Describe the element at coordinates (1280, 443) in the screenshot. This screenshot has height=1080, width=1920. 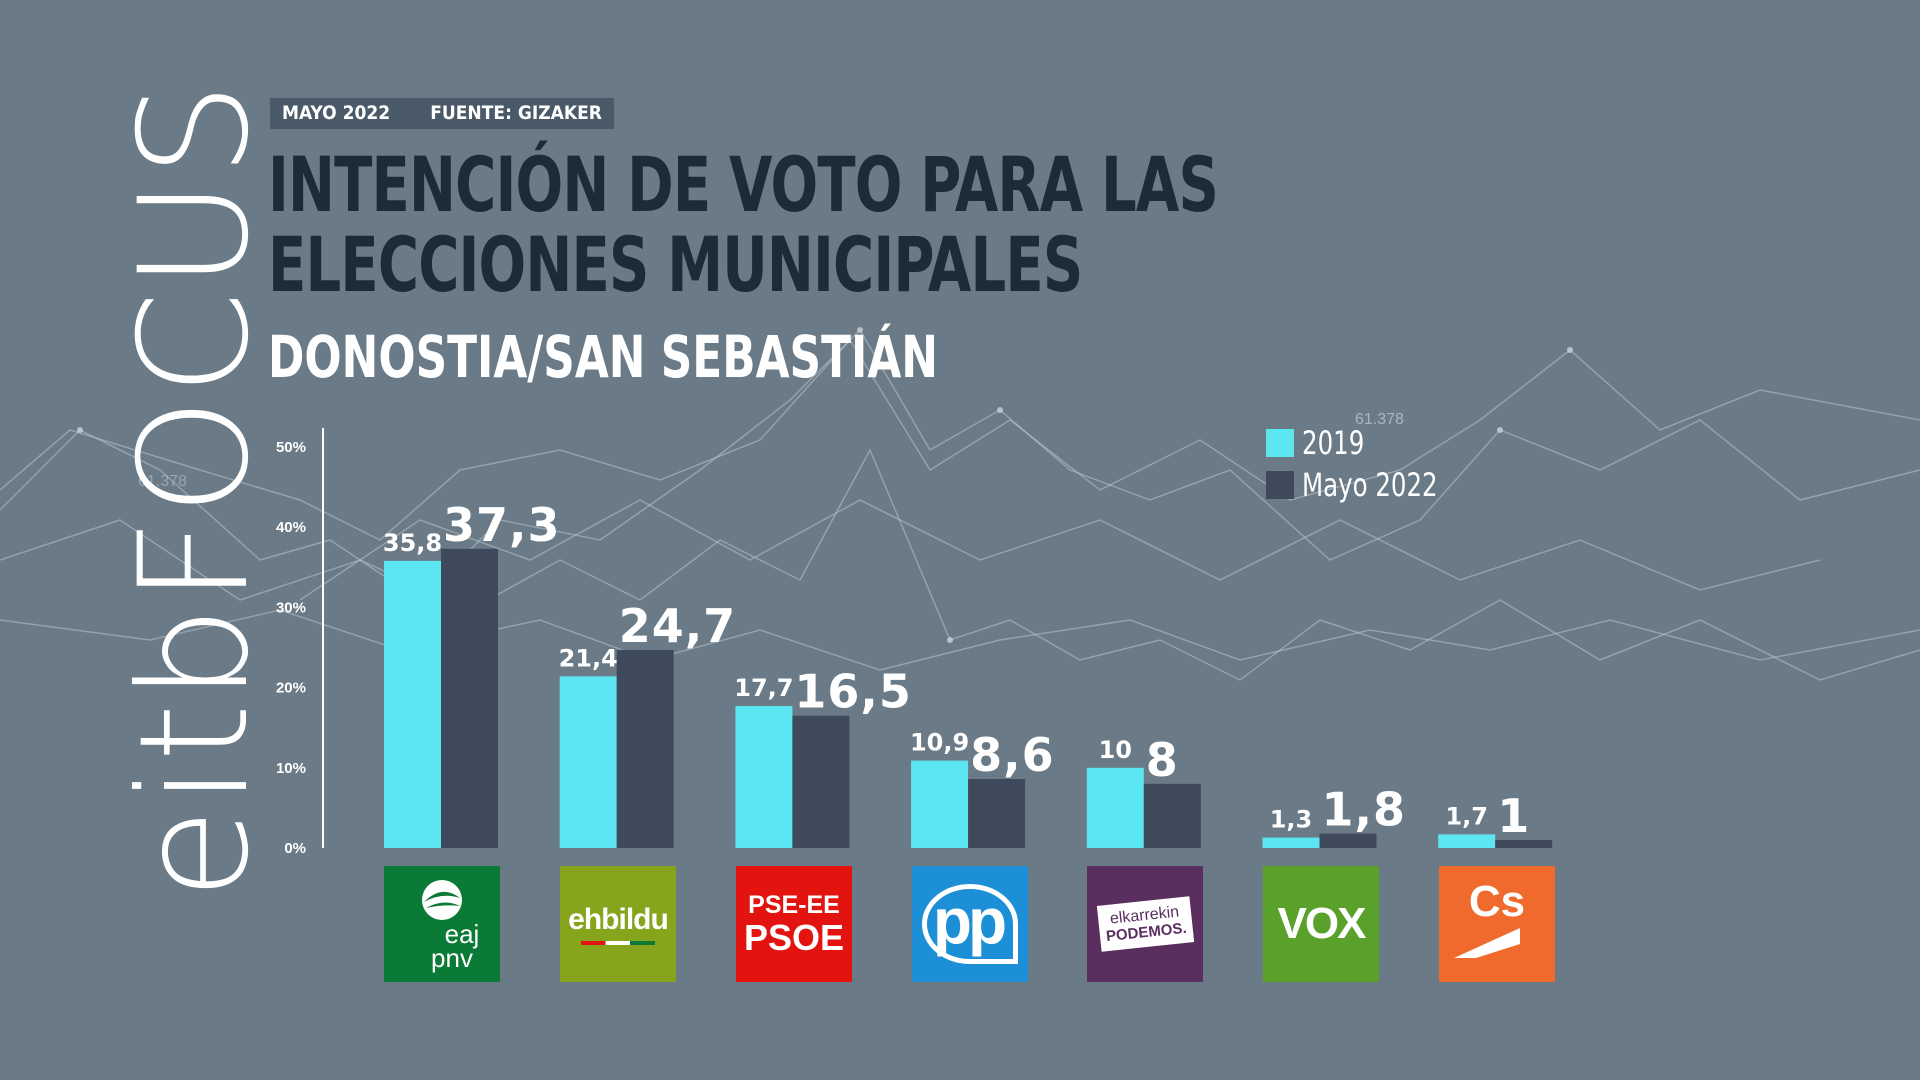
I see `legend-swatch-2019` at that location.